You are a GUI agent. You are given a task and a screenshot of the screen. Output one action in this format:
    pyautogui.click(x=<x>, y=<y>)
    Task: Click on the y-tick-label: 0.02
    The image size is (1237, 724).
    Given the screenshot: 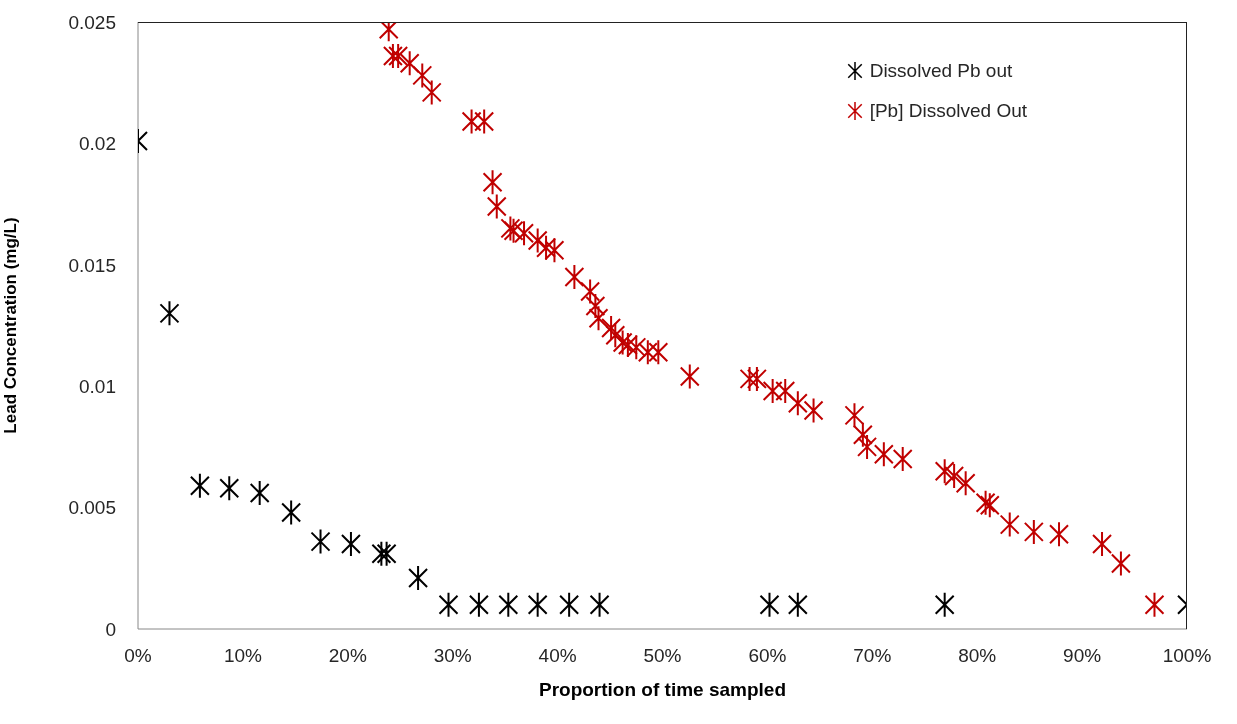 What is the action you would take?
    pyautogui.click(x=97, y=144)
    